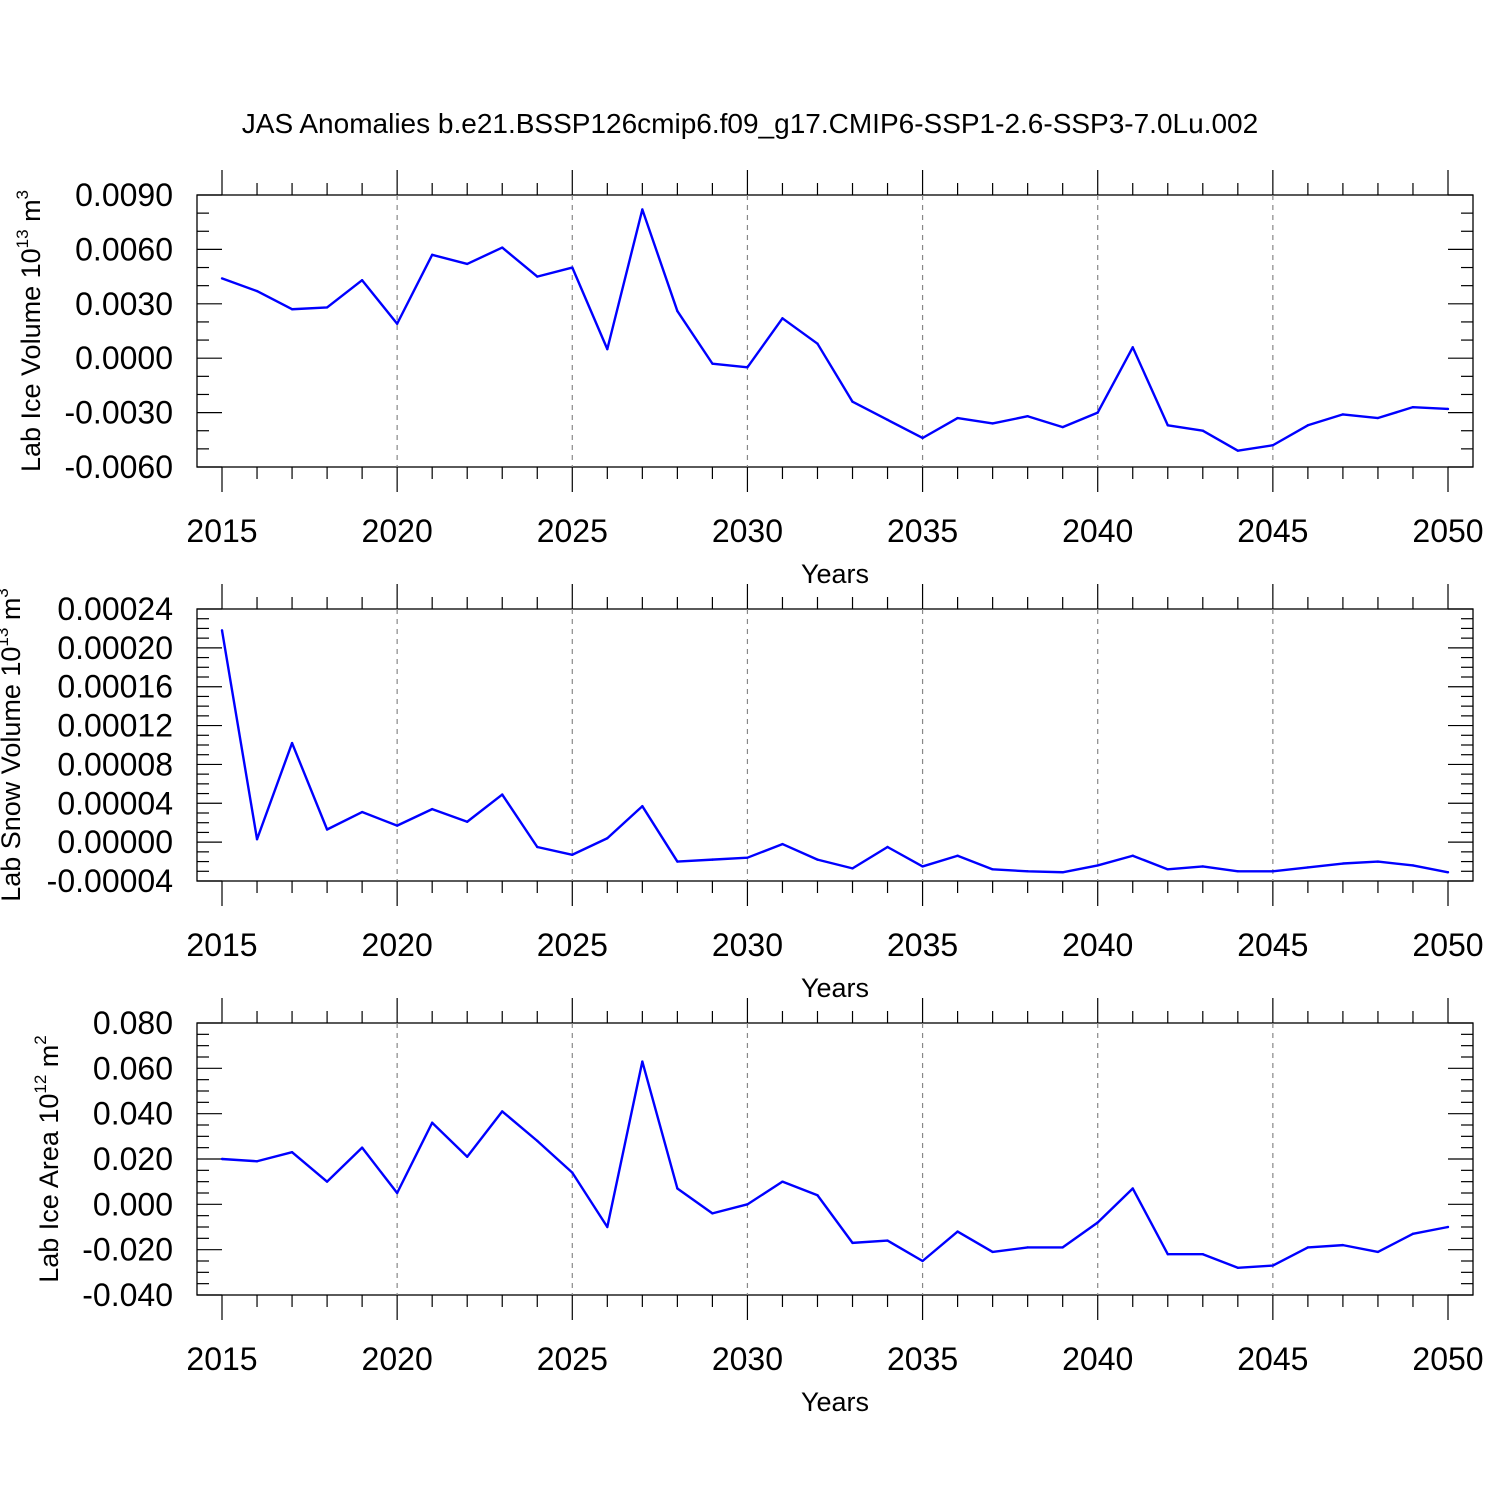 The width and height of the screenshot is (1500, 1505). I want to click on y-tick-label: -0.020, so click(127, 1250).